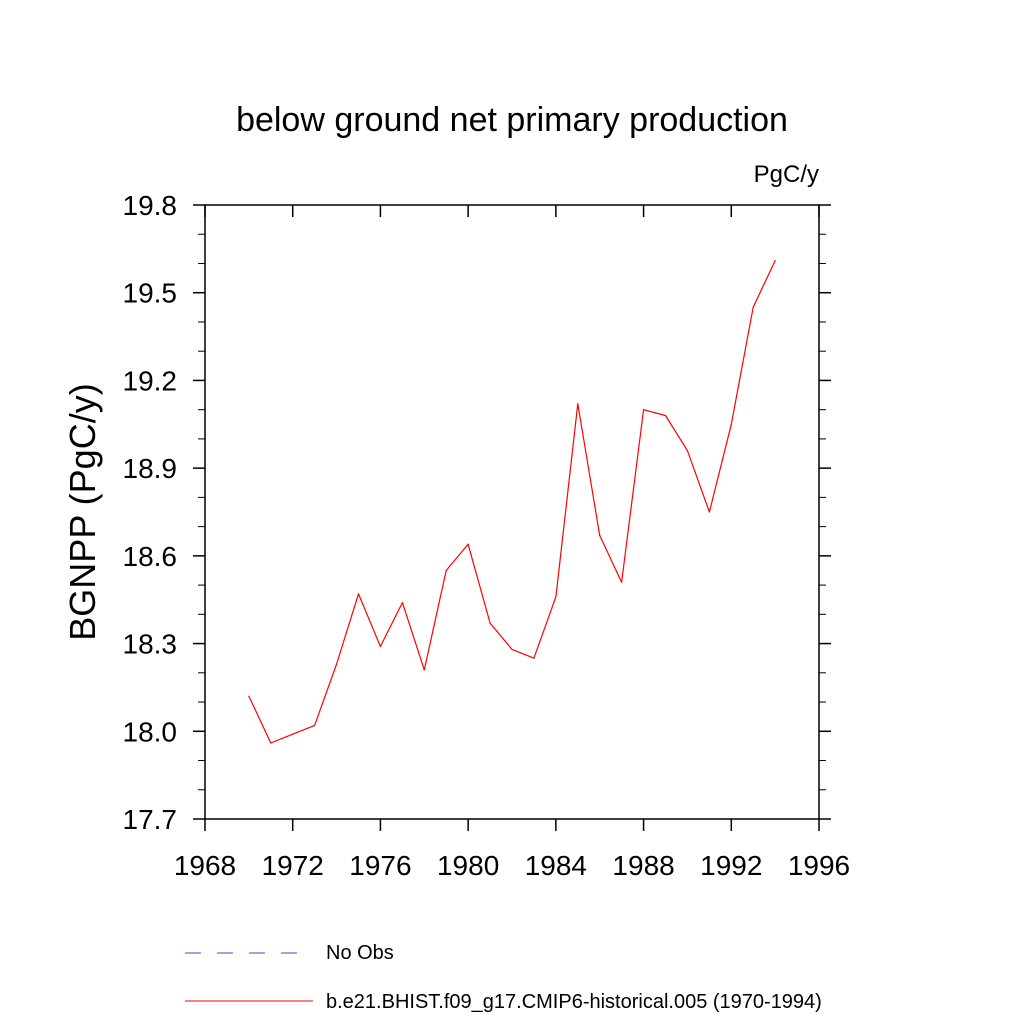  What do you see at coordinates (380, 865) in the screenshot?
I see `x-tick-label: 1976` at bounding box center [380, 865].